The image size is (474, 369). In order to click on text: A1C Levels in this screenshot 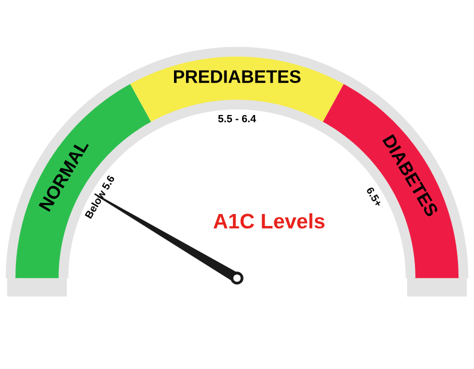, I will do `click(269, 221)`.